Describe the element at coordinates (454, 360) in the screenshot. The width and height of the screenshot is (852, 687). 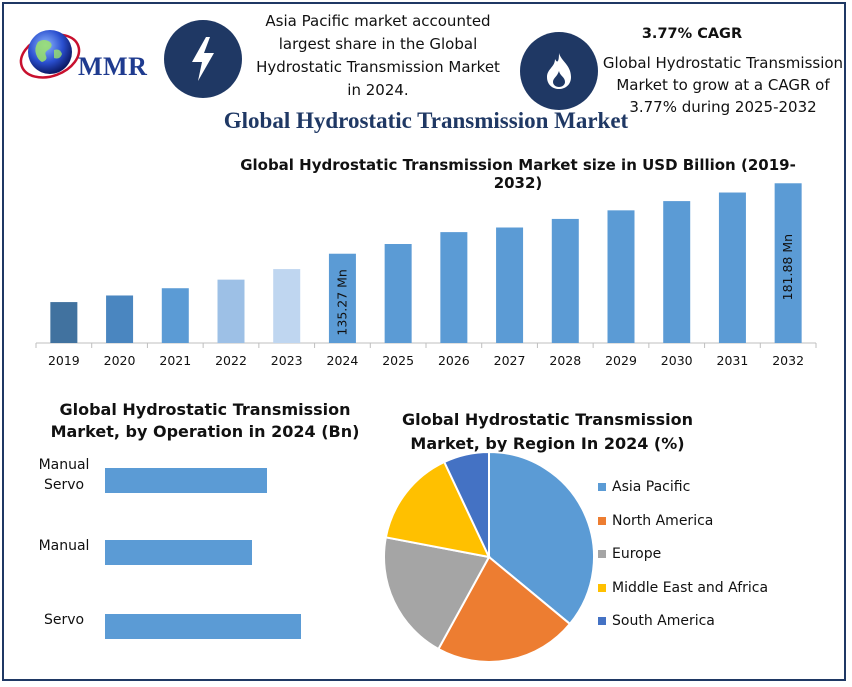
I see `x-tick-label-2026: 2026` at that location.